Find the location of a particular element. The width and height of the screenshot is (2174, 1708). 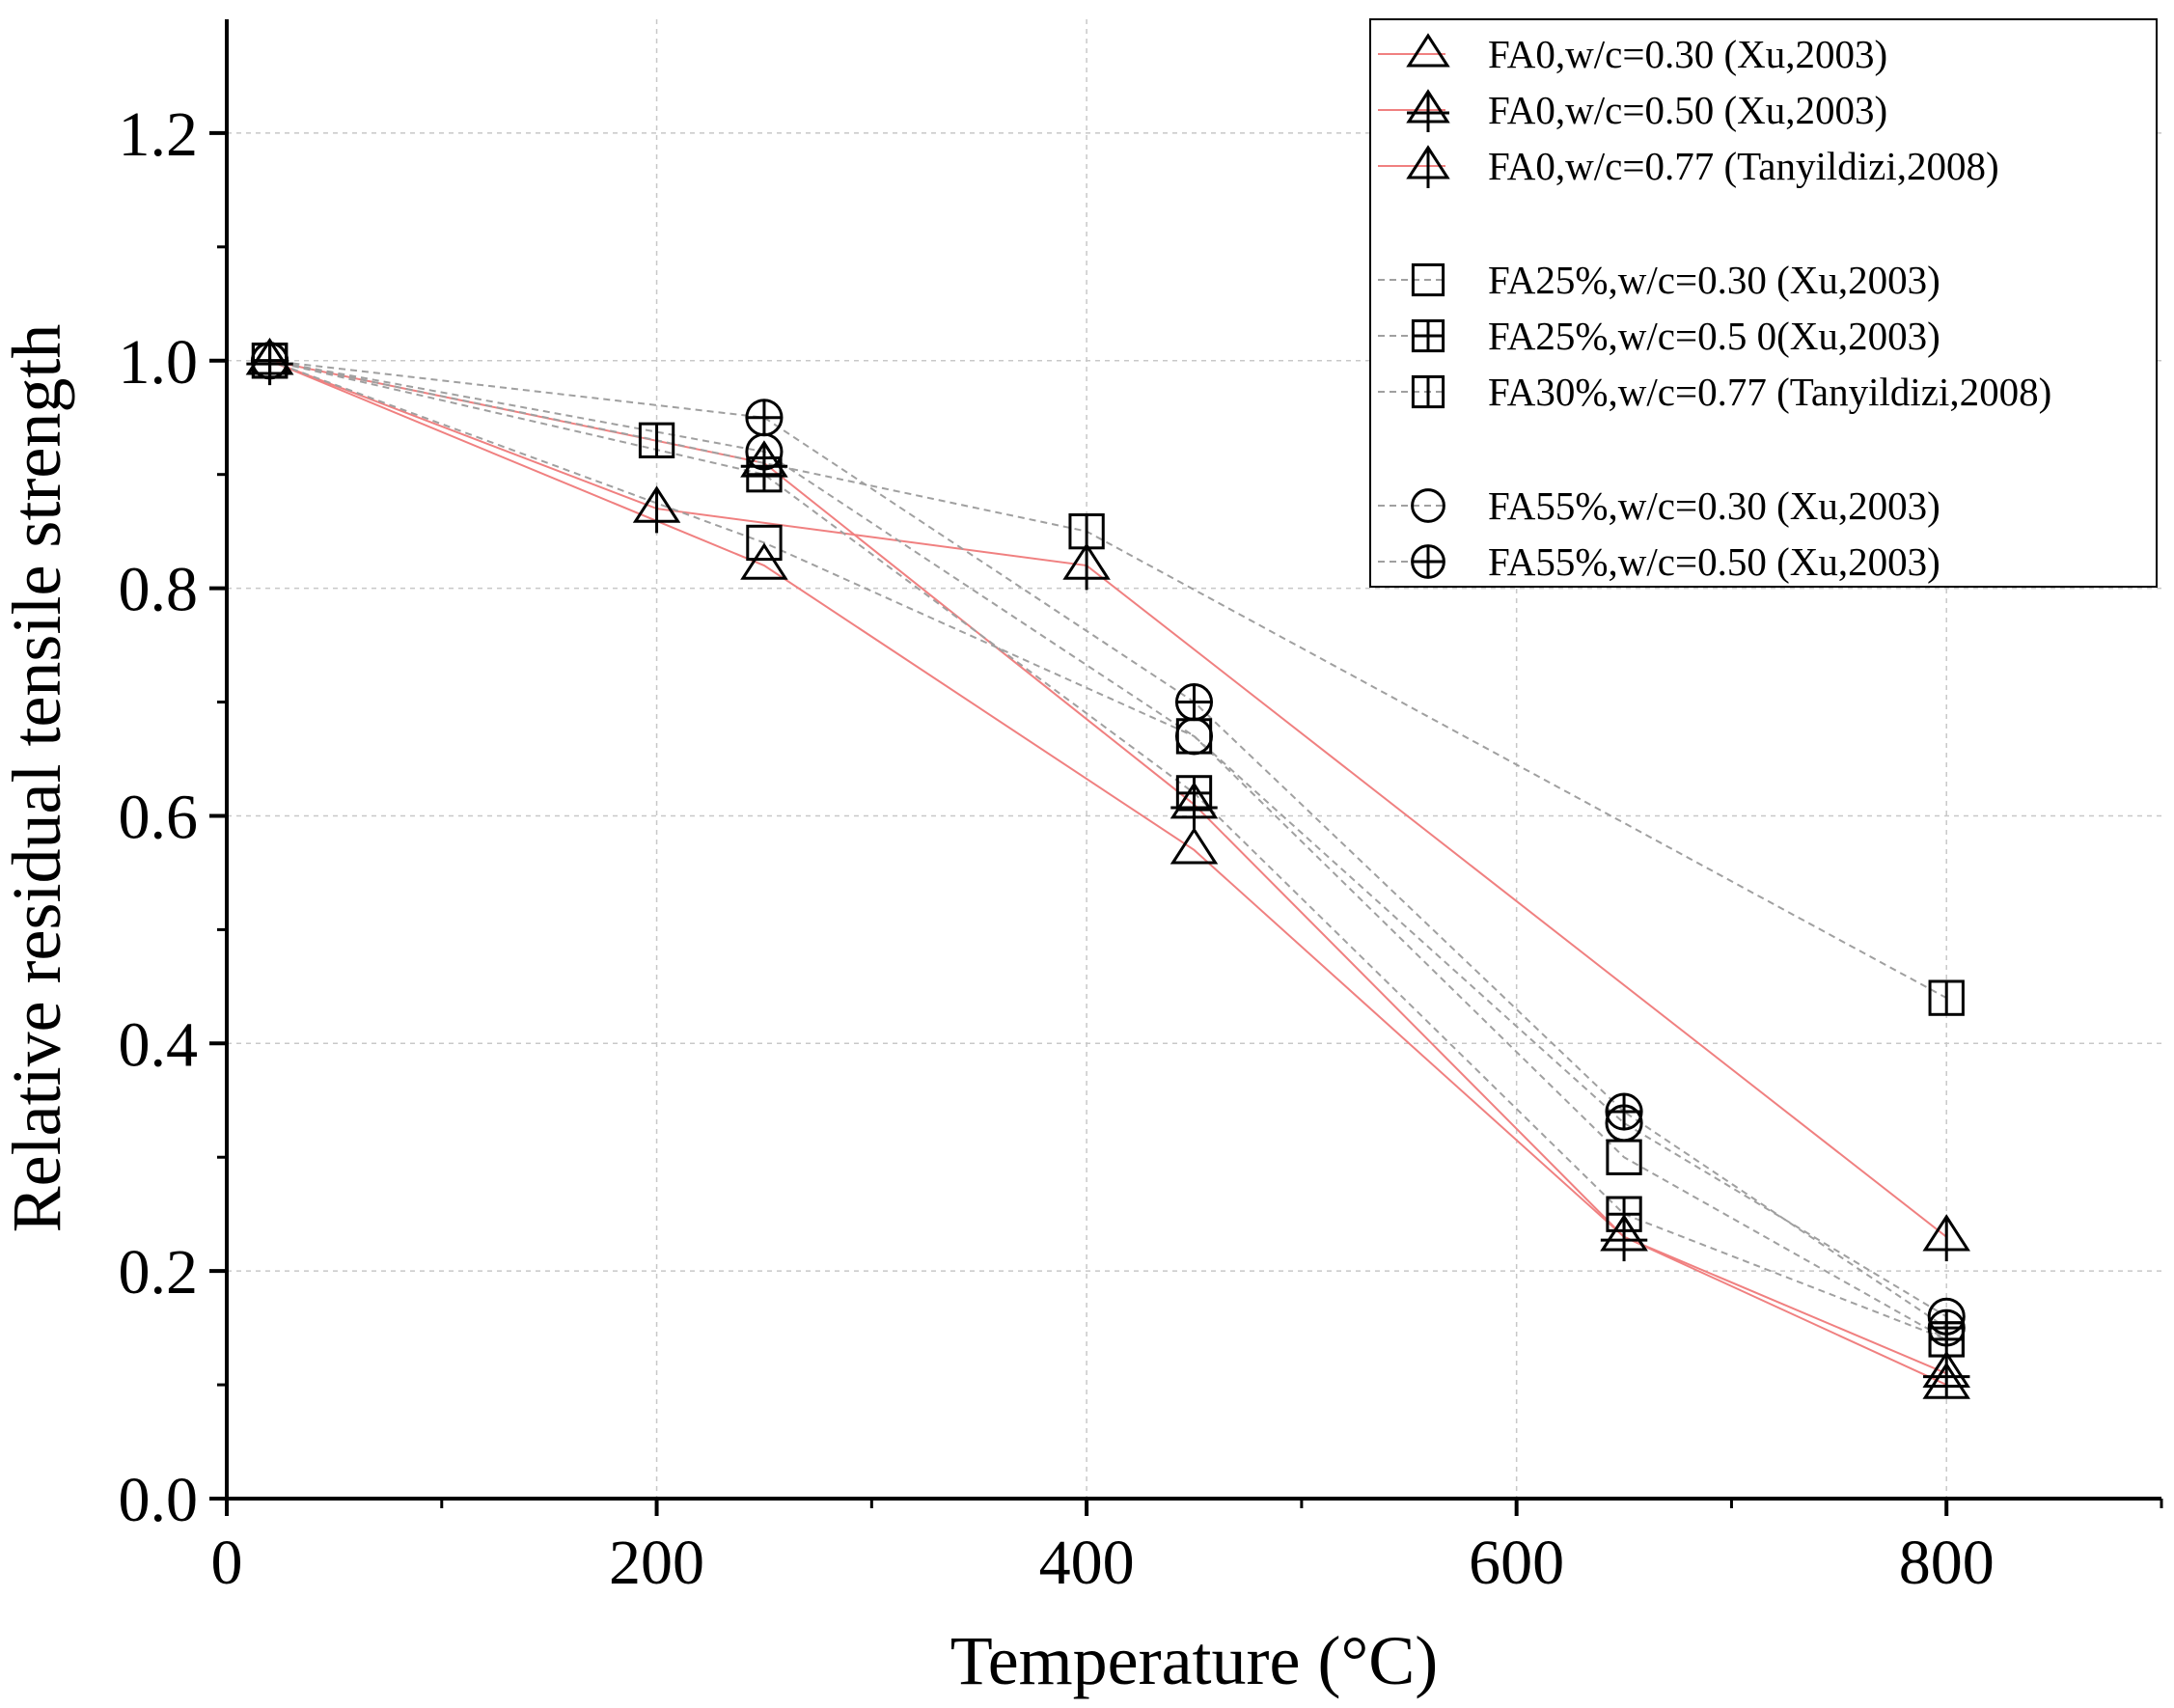

y-tick-label: 0.4 is located at coordinates (159, 1044).